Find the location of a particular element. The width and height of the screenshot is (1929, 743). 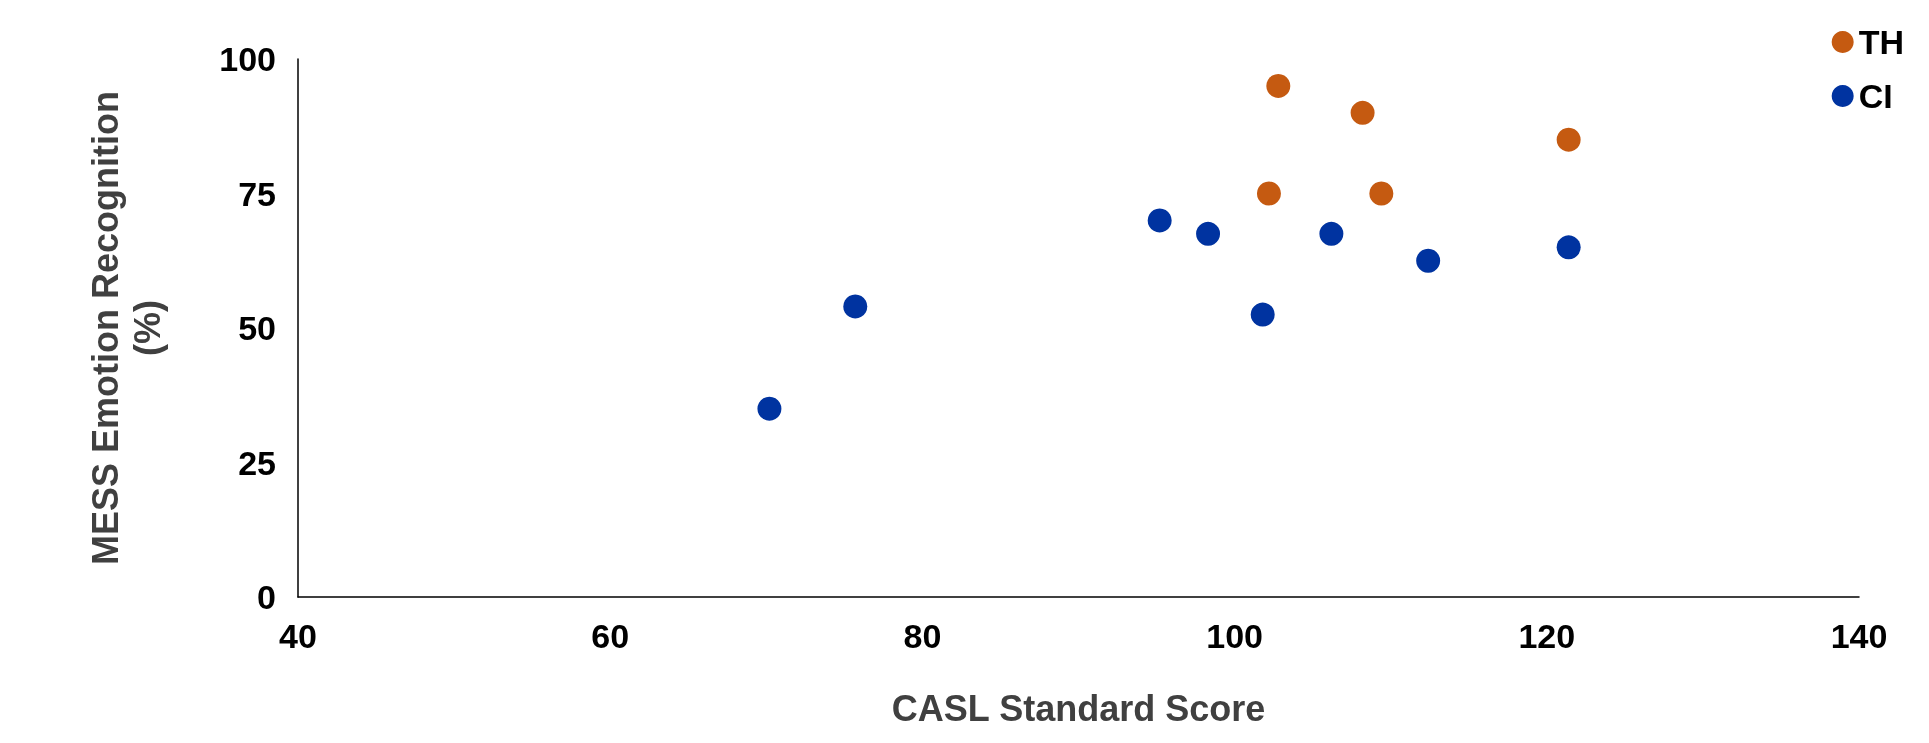

x-axis-title: CASL Standard Score is located at coordinates (1078, 708).